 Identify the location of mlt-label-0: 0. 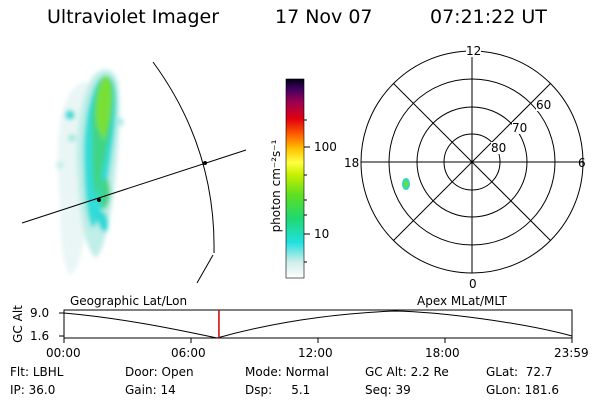
(473, 284).